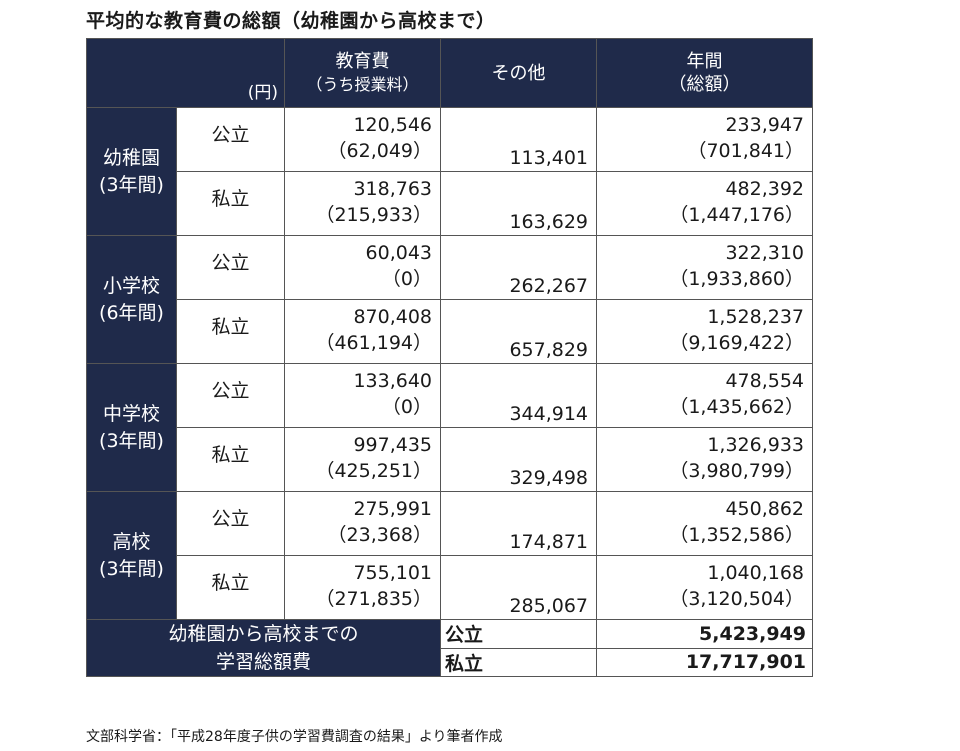 The height and width of the screenshot is (751, 960). Describe the element at coordinates (363, 395) in the screenshot. I see `education-cost-cell: 133,640 （0）` at that location.